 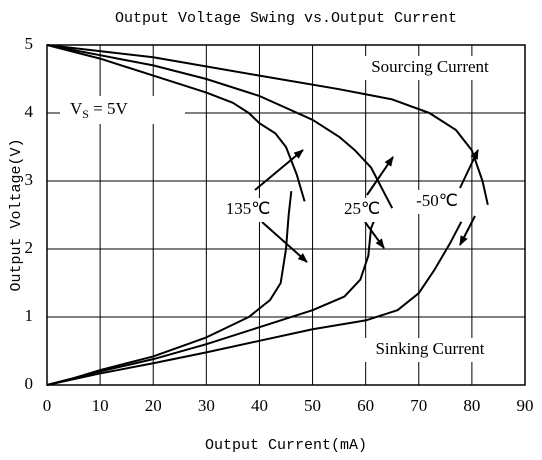 I want to click on x-tick-label: 50, so click(x=312, y=405).